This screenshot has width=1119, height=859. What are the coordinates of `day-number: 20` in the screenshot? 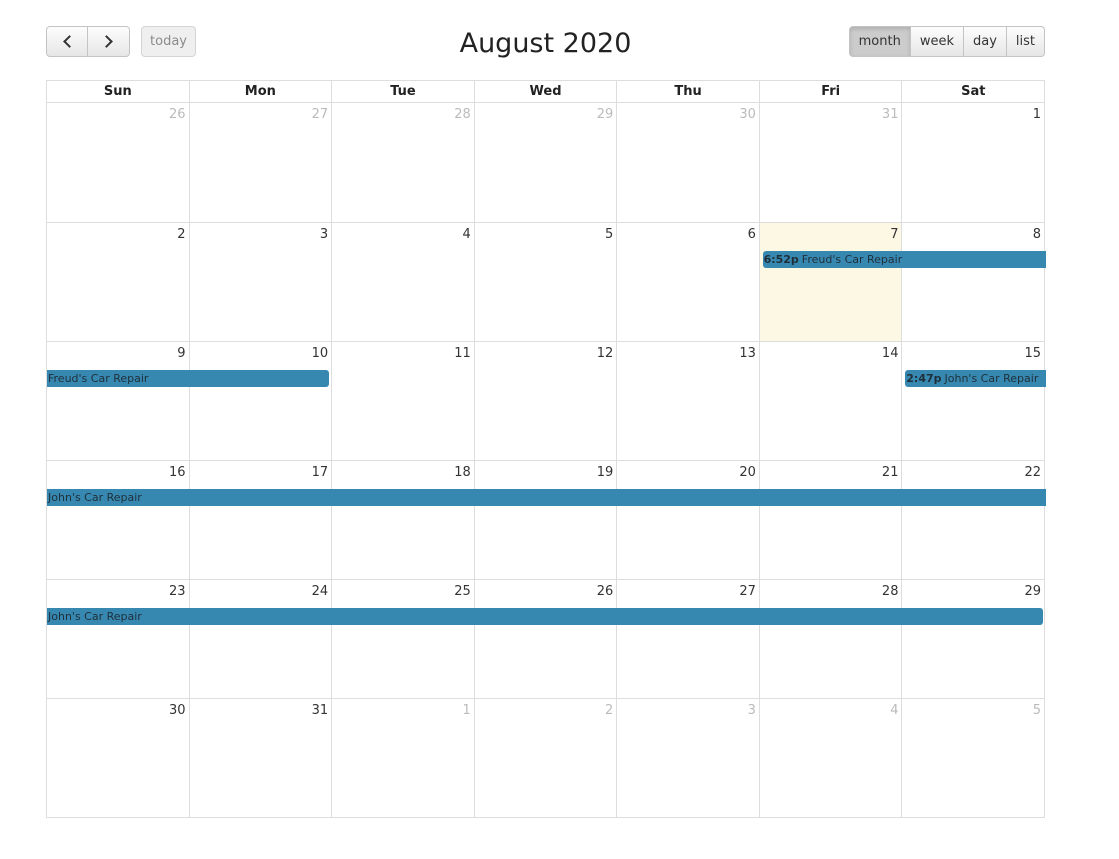 It's located at (747, 472).